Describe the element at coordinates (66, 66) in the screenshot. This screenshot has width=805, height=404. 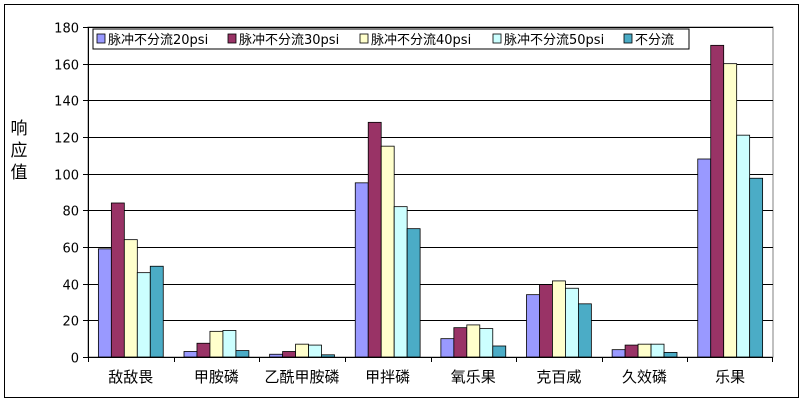
I see `y-tick-label: 160` at that location.